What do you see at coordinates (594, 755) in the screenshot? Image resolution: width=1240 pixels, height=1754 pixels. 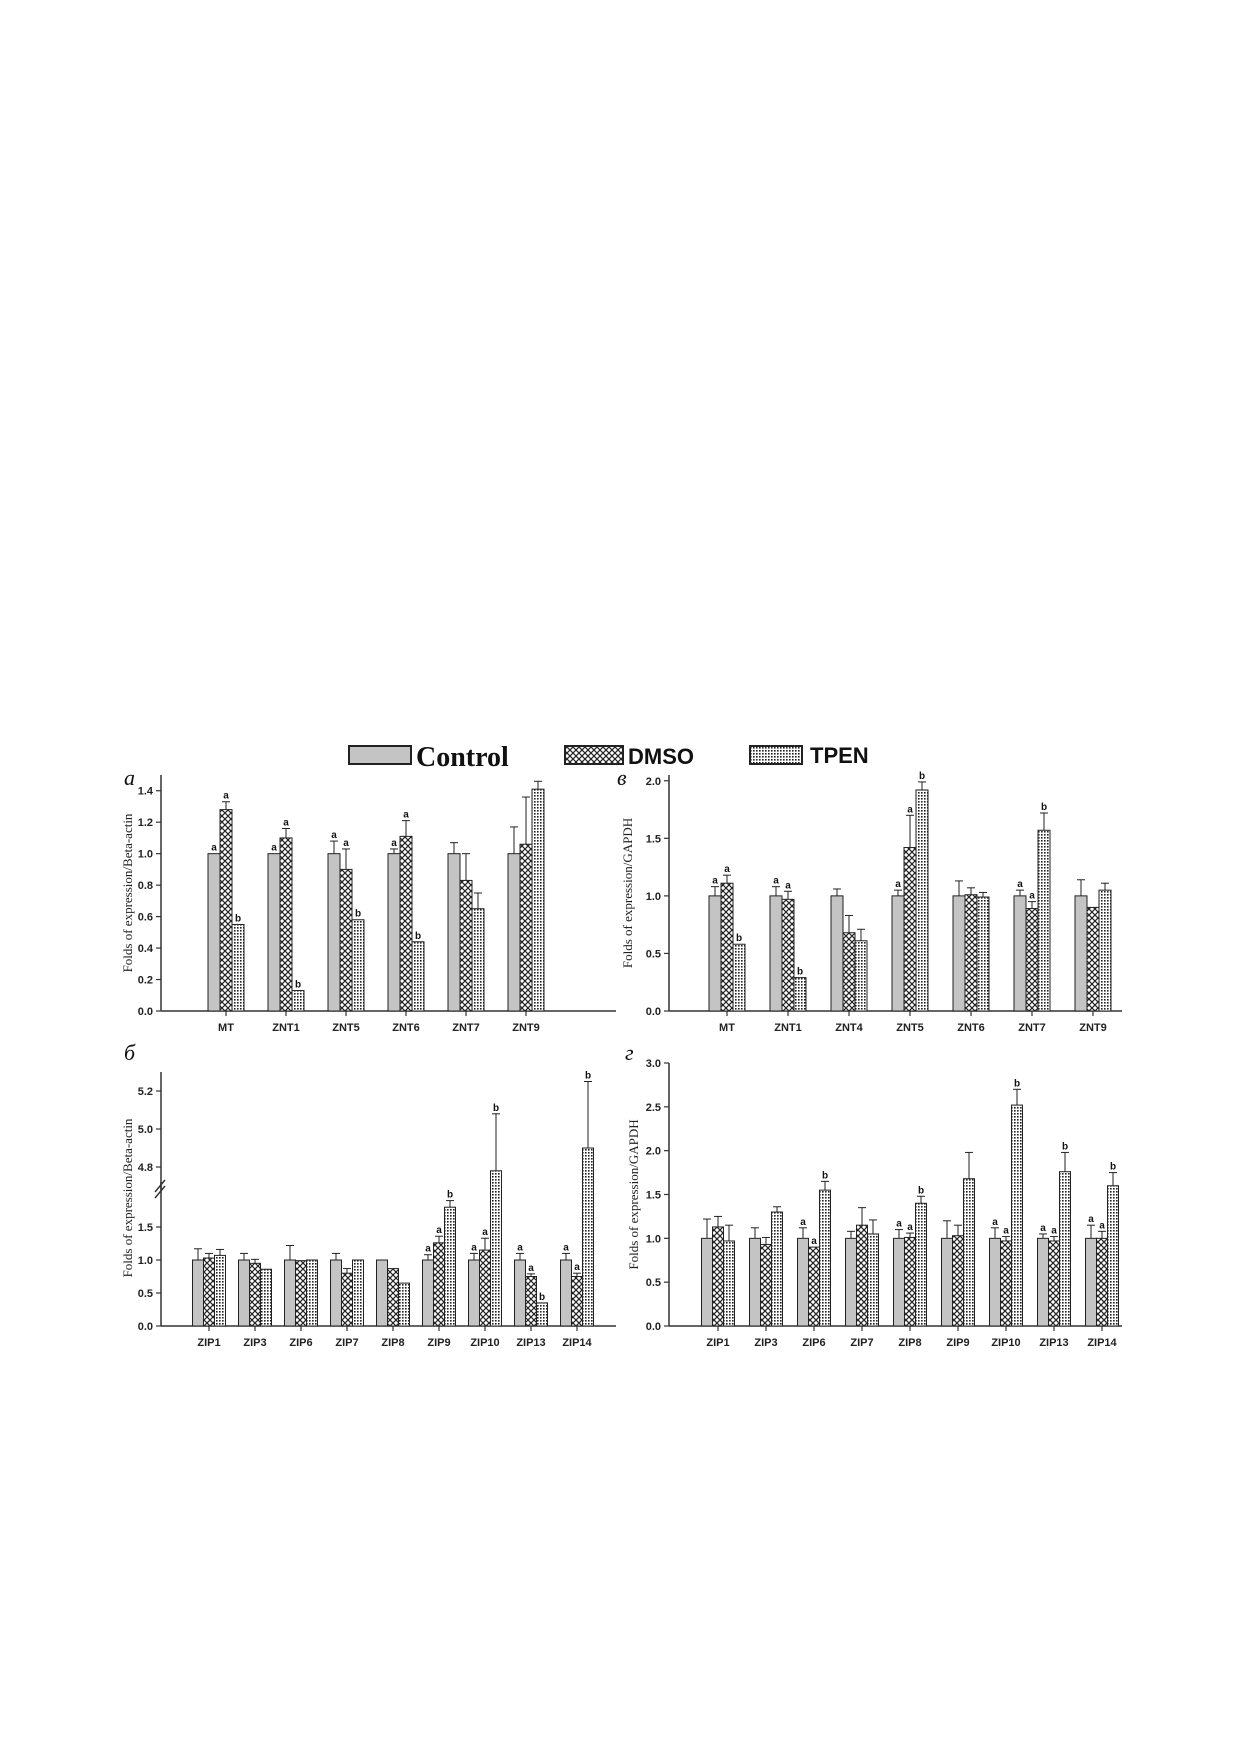 I see `legend-swatch-dmso` at bounding box center [594, 755].